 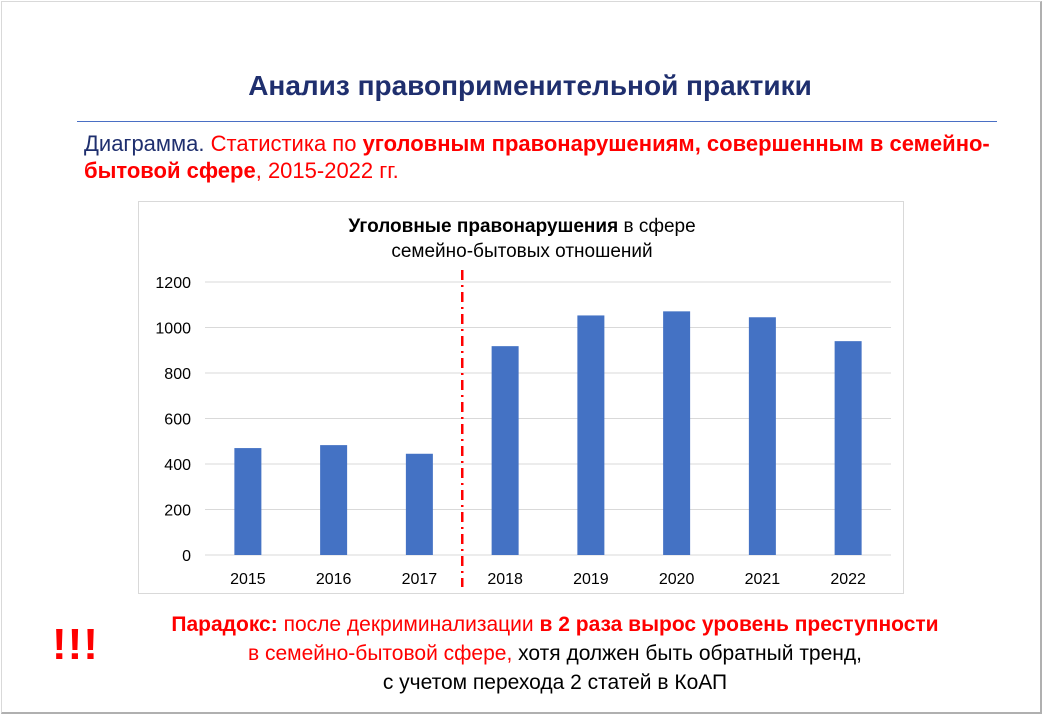 I want to click on x-tick-label: 2015, so click(x=248, y=579).